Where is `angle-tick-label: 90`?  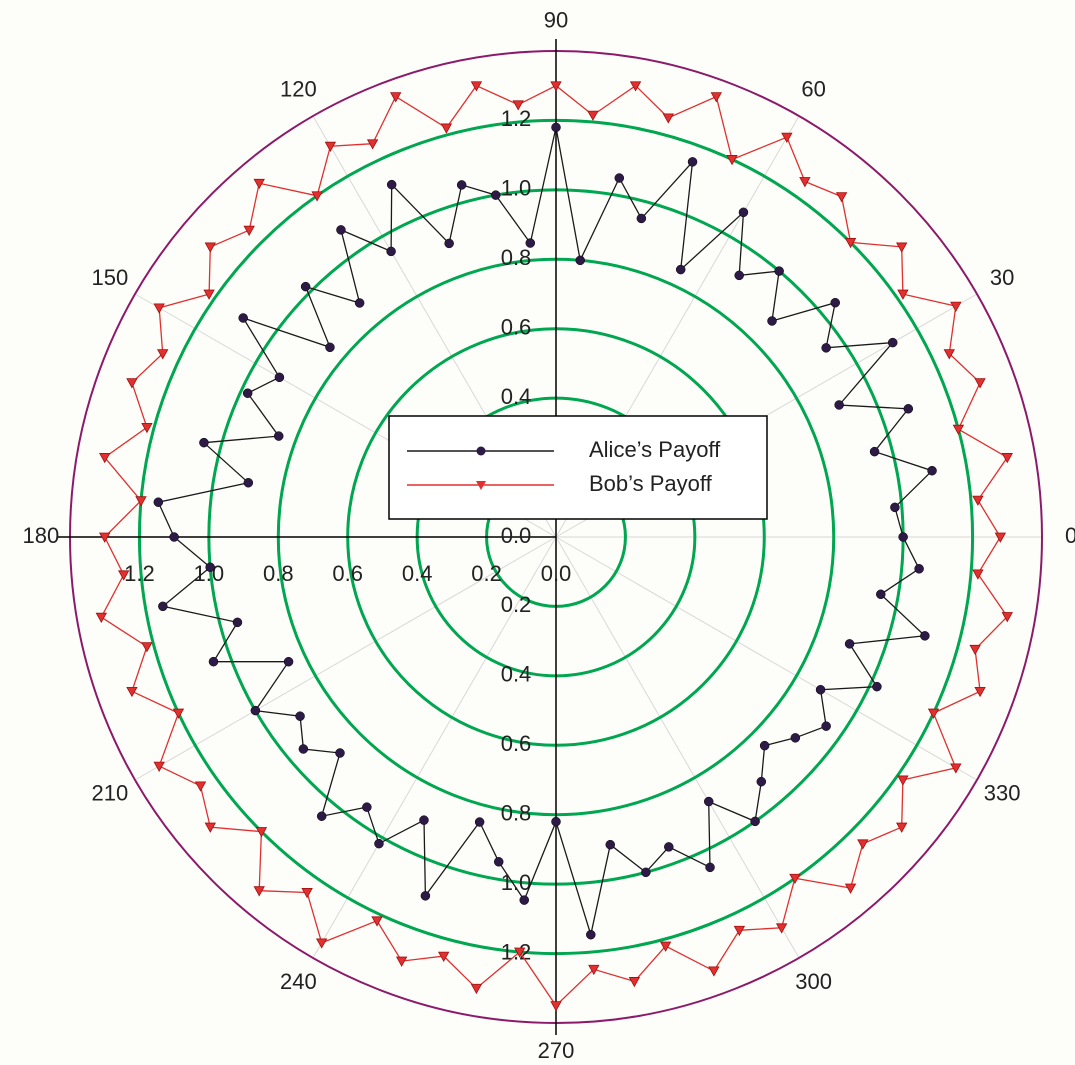 angle-tick-label: 90 is located at coordinates (556, 20).